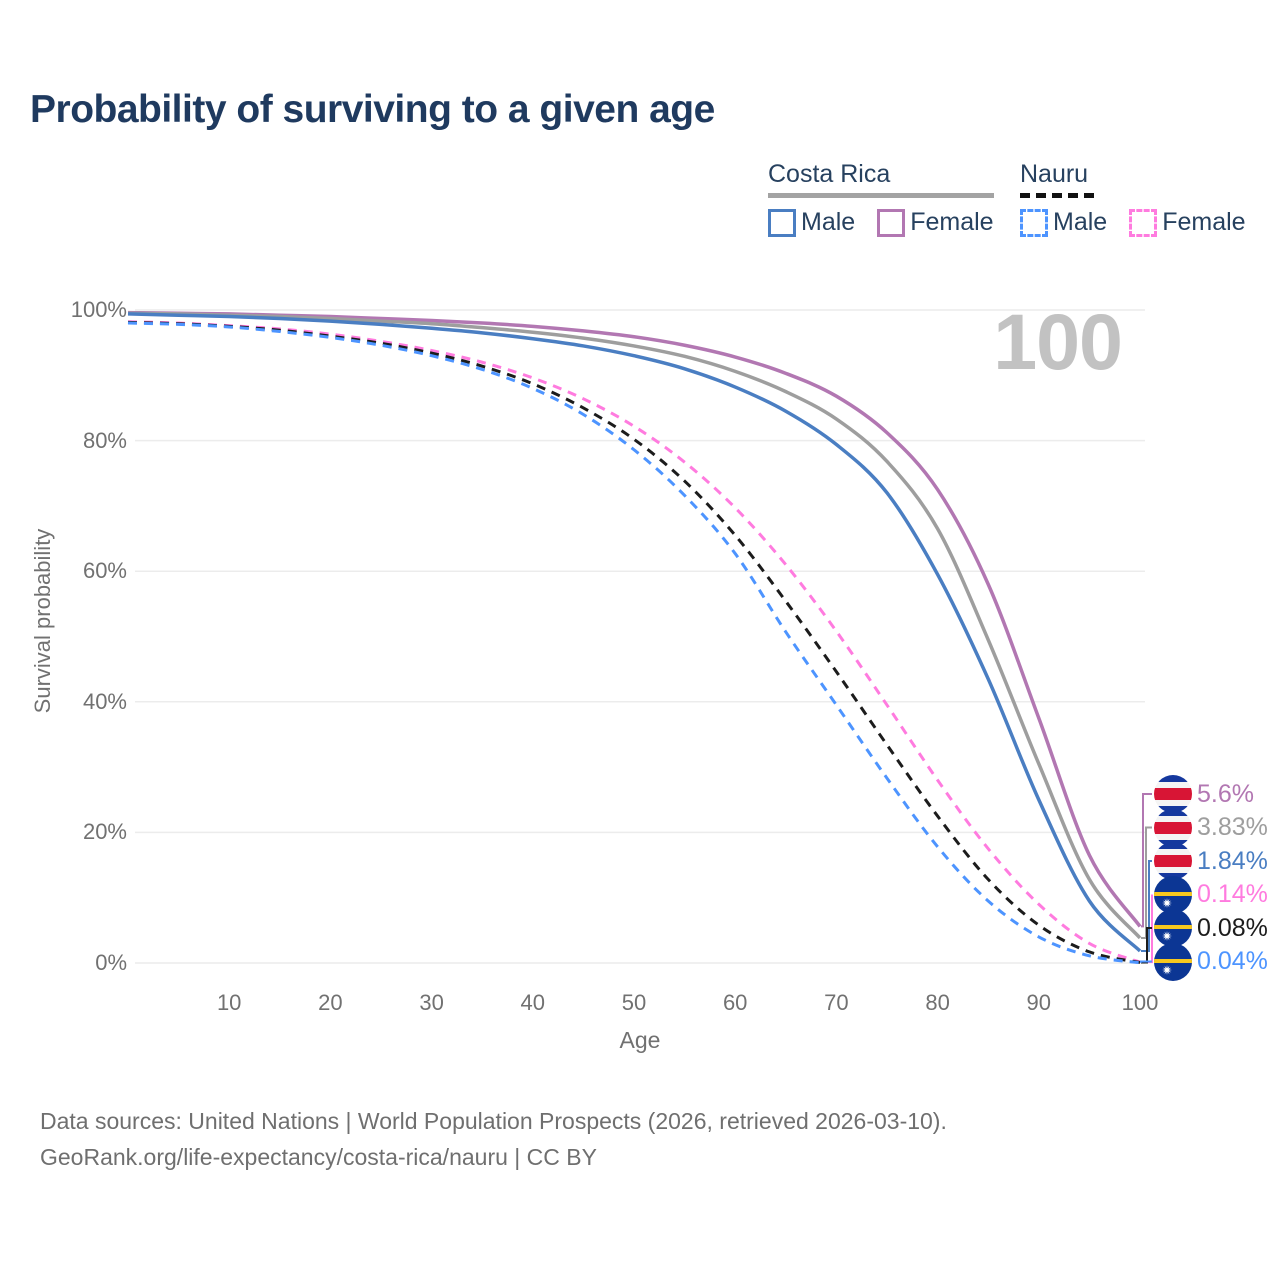  I want to click on x-tick-40: 40, so click(533, 1002).